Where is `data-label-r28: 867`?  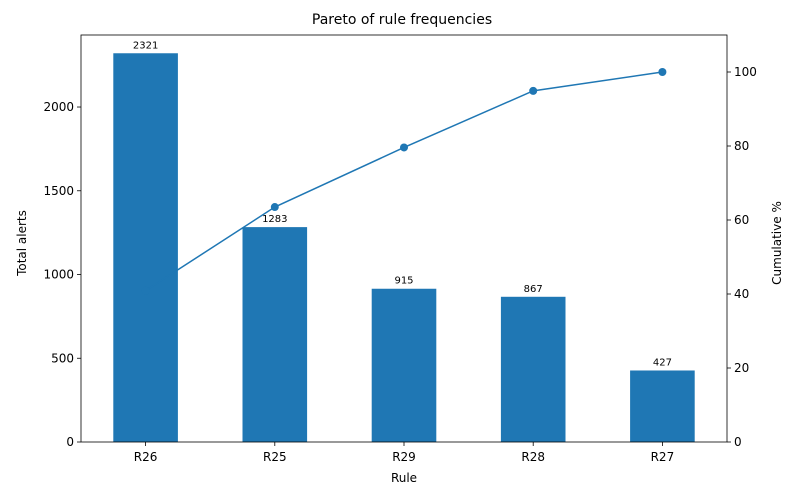
data-label-r28: 867 is located at coordinates (533, 289).